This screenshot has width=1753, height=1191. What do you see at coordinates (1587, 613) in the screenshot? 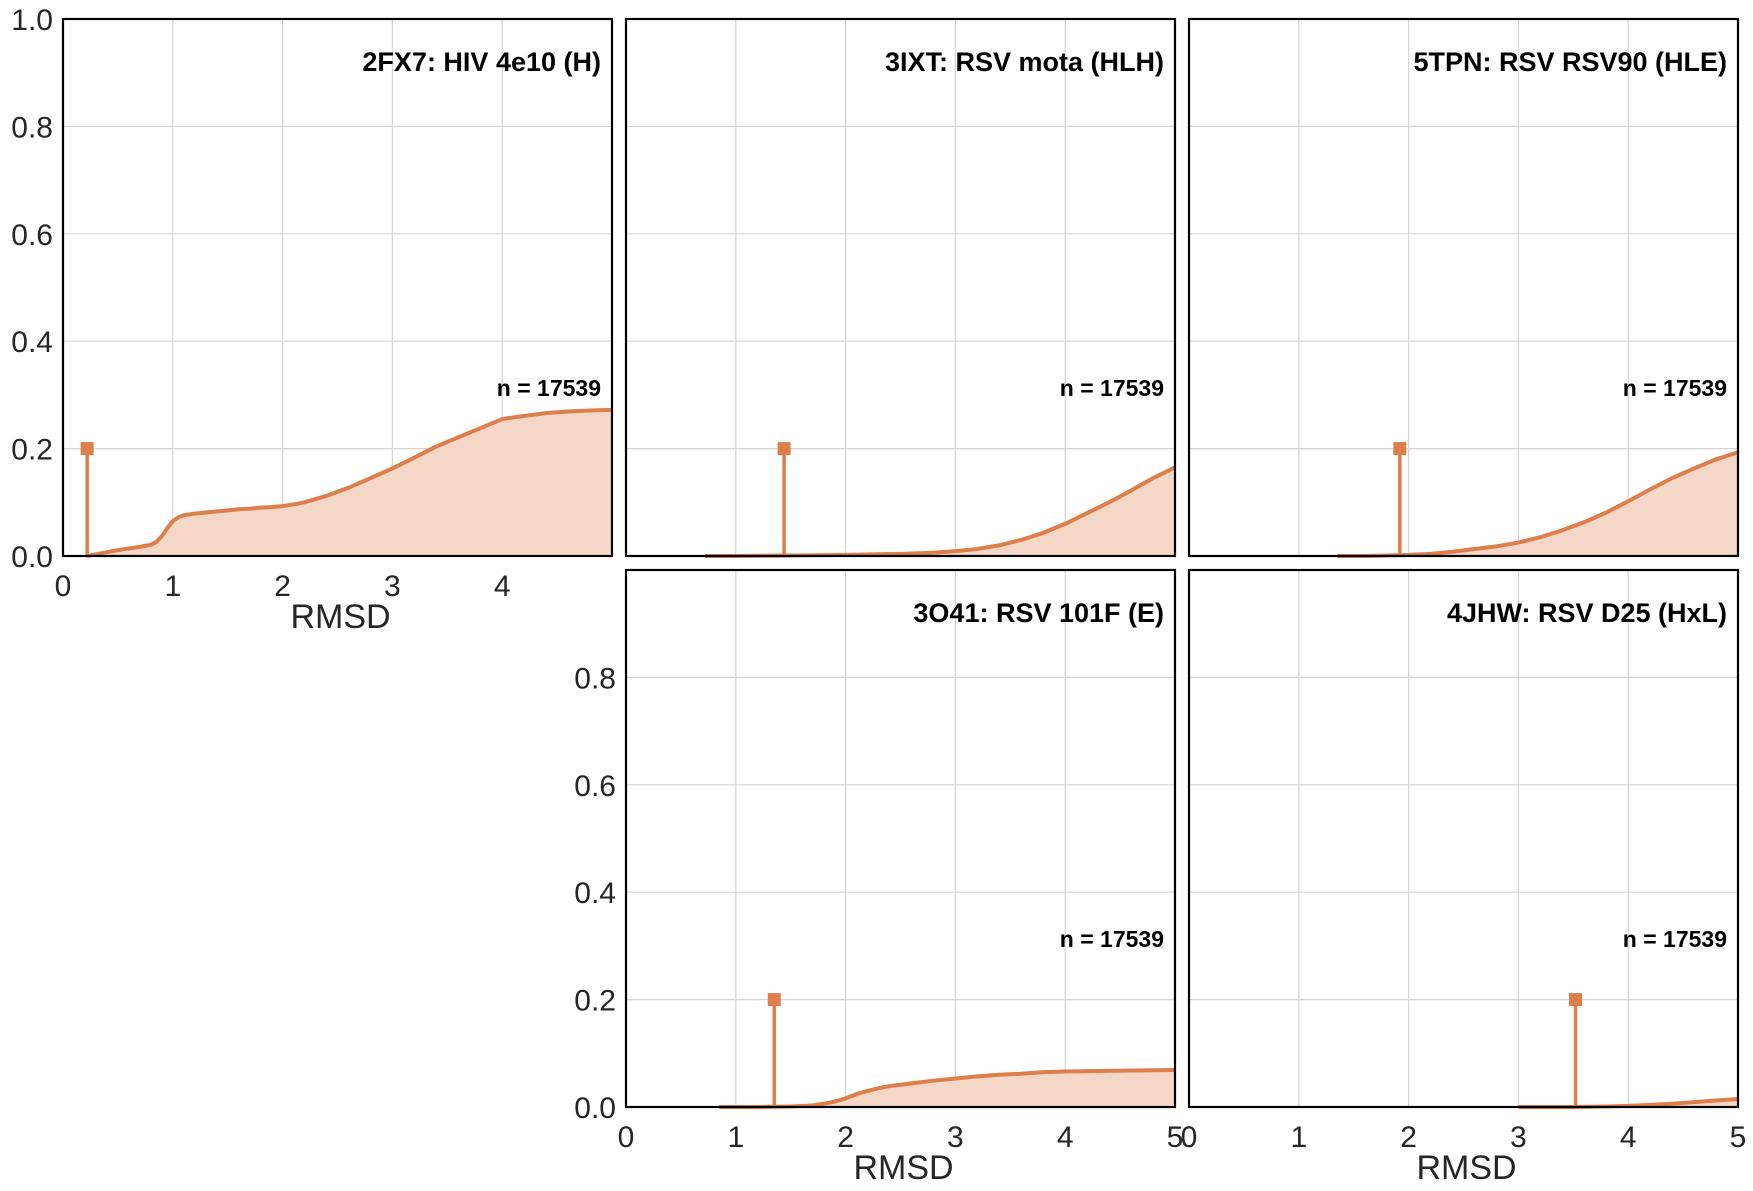
I see `panel-title: 4JHW: RSV D25 (HxL)` at bounding box center [1587, 613].